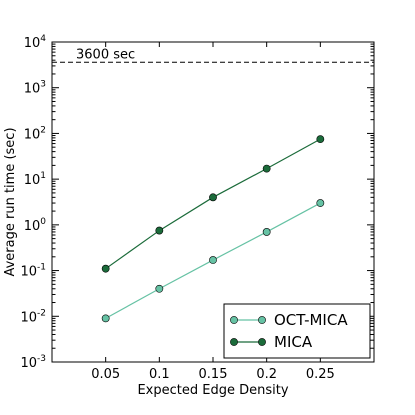 Image resolution: width=415 pixels, height=415 pixels. I want to click on y-tick-label: 10⁰, so click(35, 225).